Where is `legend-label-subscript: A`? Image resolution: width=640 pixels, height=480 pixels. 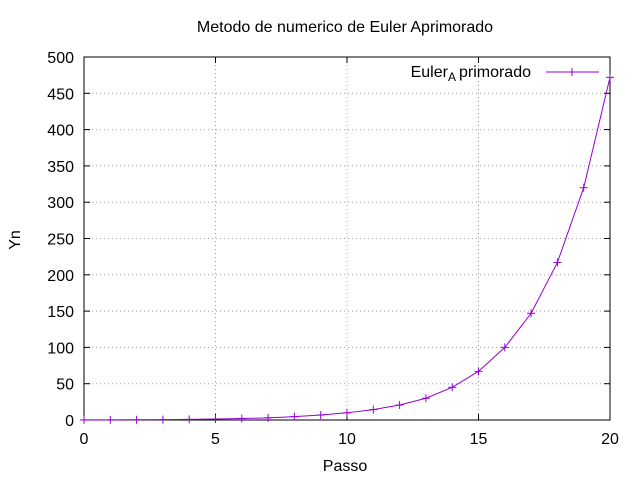 legend-label-subscript: A is located at coordinates (452, 77).